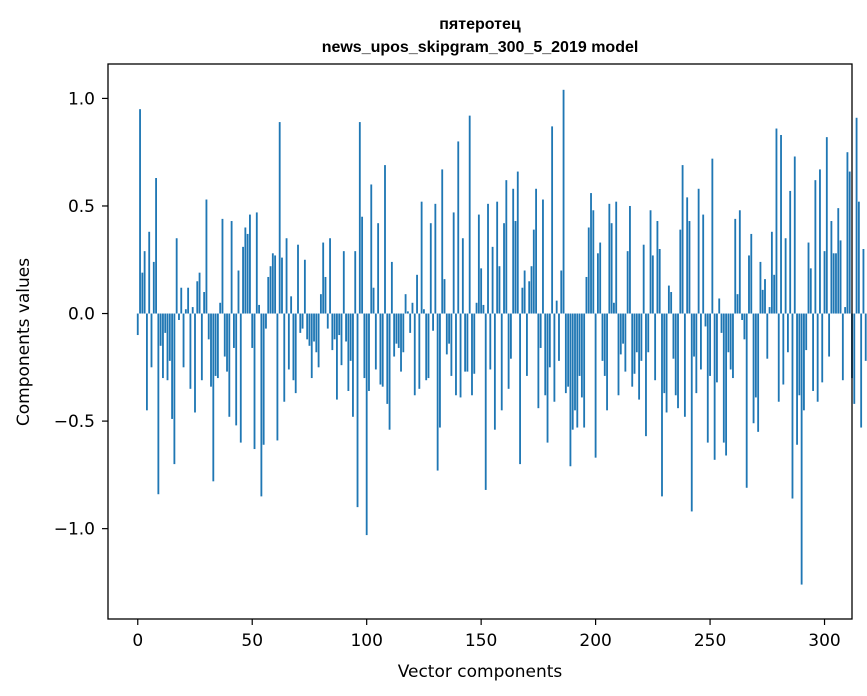 The image size is (867, 696). What do you see at coordinates (824, 641) in the screenshot?
I see `x-tick-label: 300` at bounding box center [824, 641].